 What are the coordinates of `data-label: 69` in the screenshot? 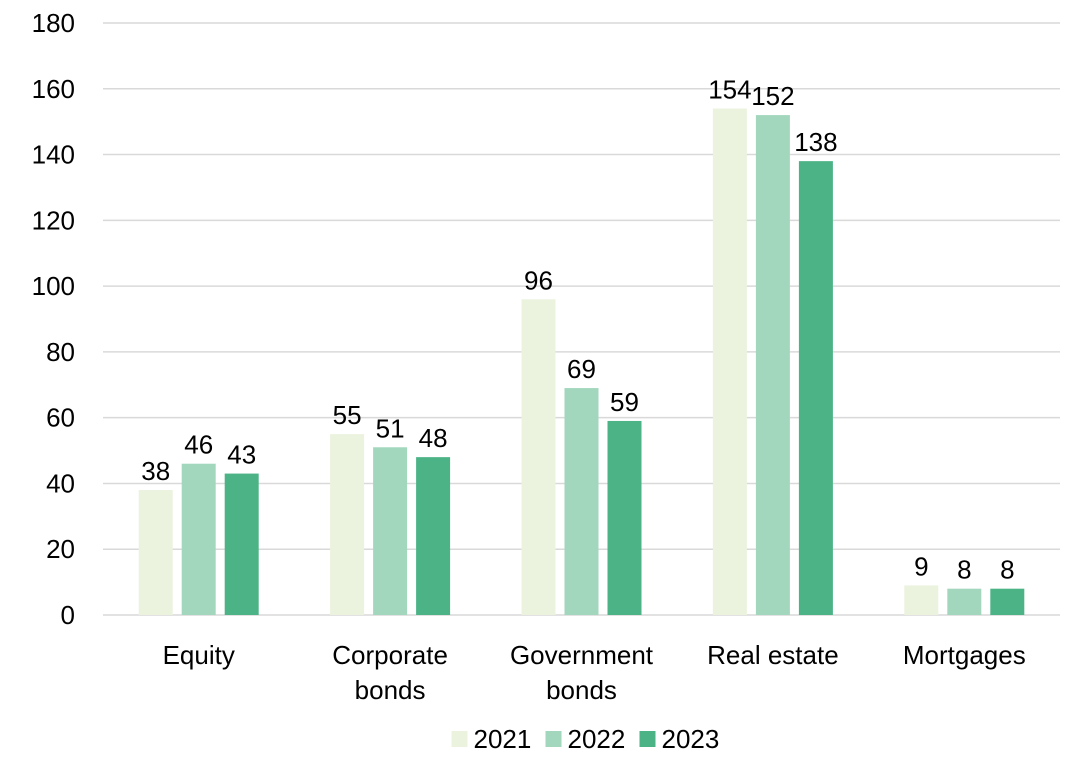 It's located at (581, 369).